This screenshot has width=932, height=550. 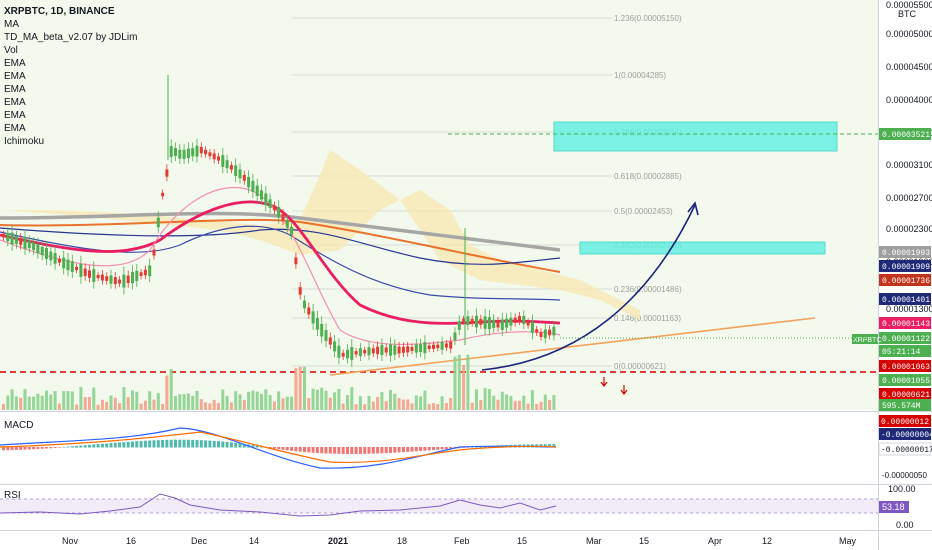 I want to click on time-tick: Feb, so click(x=462, y=541).